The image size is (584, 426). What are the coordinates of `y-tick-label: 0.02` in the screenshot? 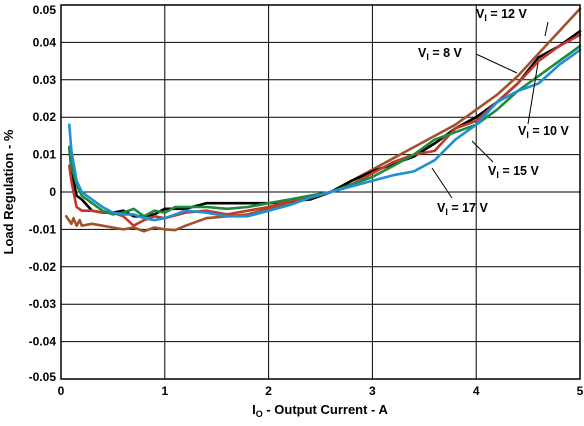 It's located at (45, 117).